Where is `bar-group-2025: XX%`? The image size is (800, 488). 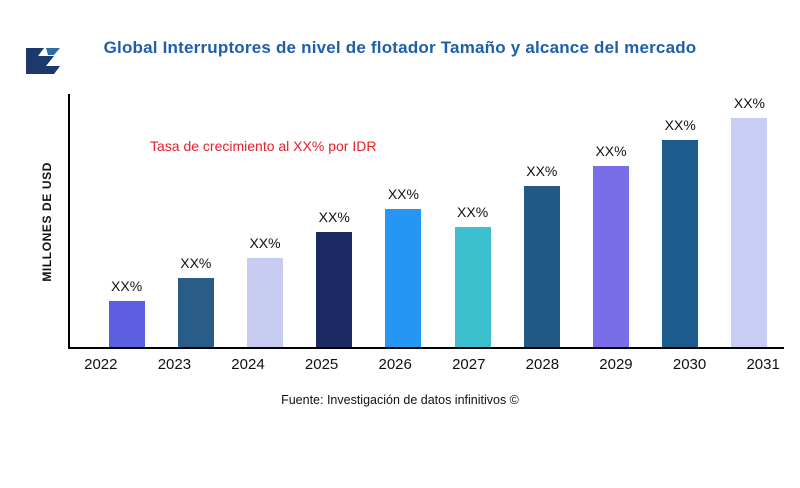 bar-group-2025: XX% is located at coordinates (334, 278).